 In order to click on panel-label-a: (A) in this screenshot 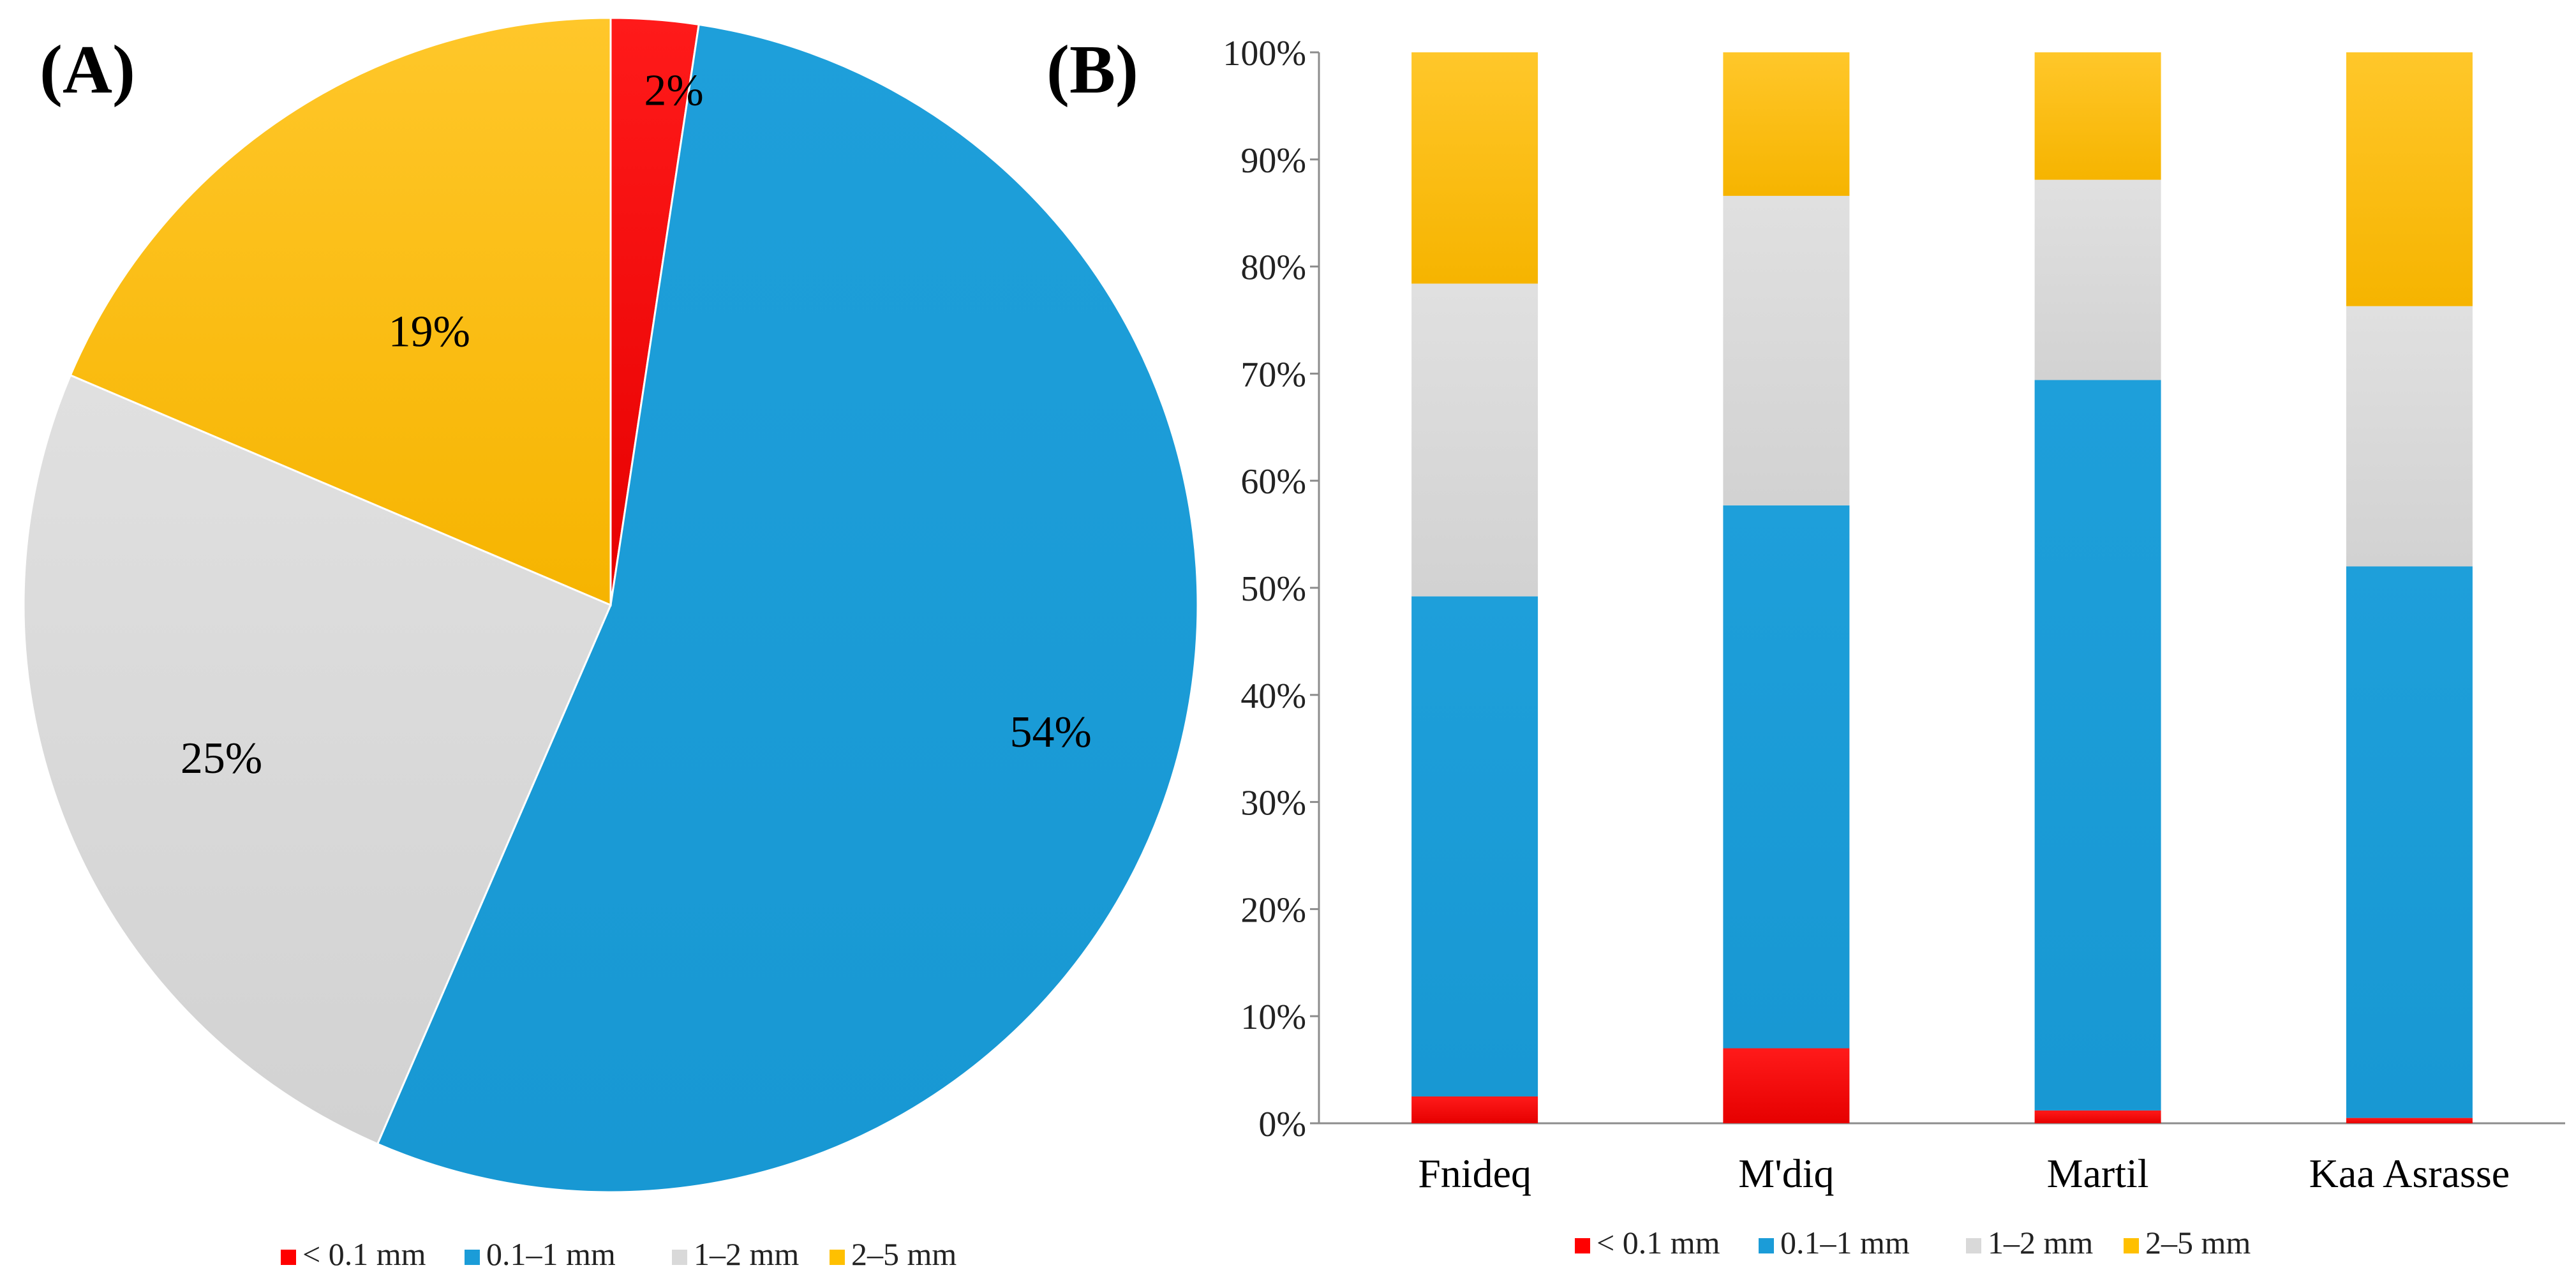, I will do `click(87, 70)`.